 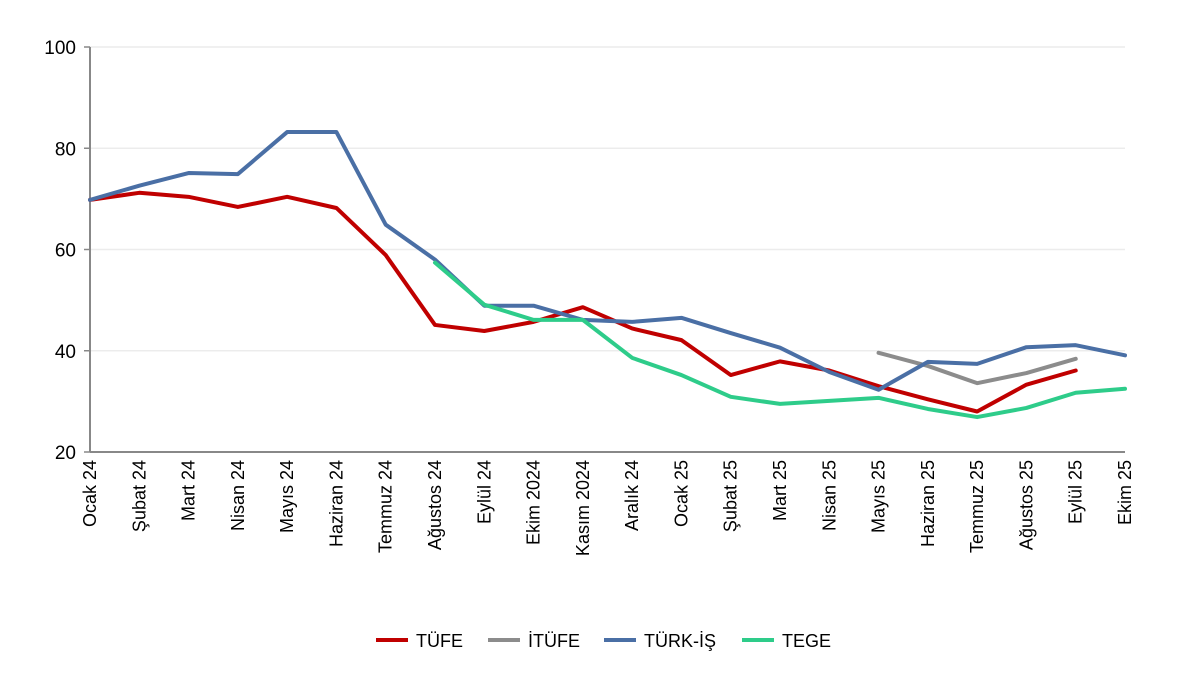 I want to click on legend: TÜFE İTÜFE TÜRK-İŞ TEGE, so click(x=603, y=641).